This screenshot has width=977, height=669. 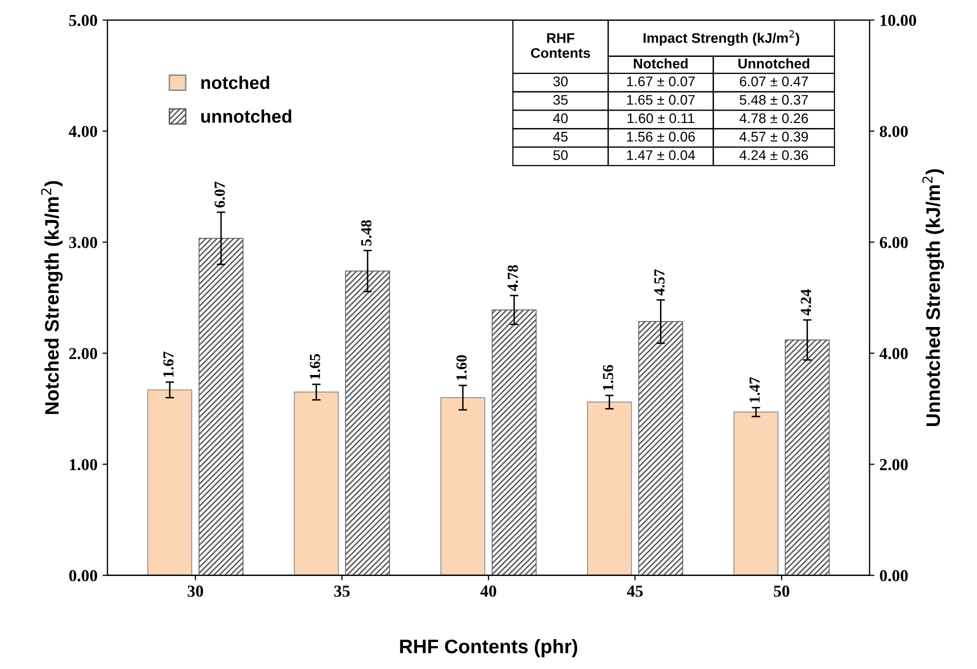 I want to click on annotation: Unnotched, so click(x=774, y=63).